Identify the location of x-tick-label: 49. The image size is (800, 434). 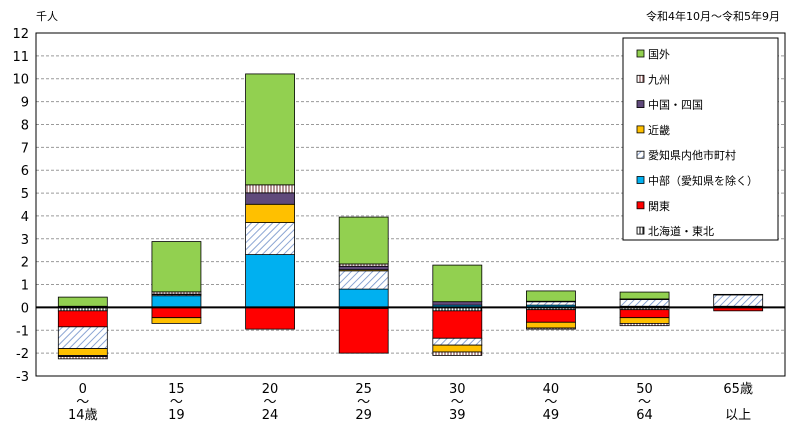
(551, 415).